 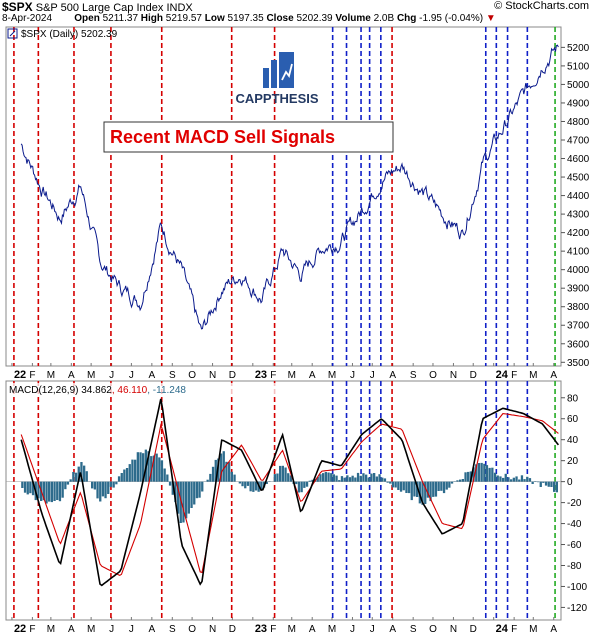 I want to click on y-tick-label: -20, so click(x=574, y=503).